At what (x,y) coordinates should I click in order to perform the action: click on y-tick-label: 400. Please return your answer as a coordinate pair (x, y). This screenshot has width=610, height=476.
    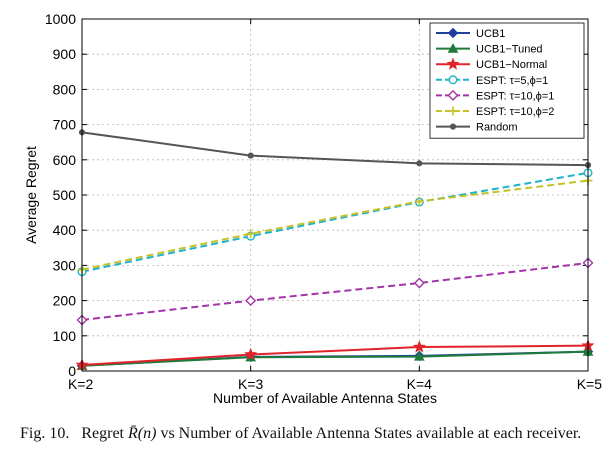
    Looking at the image, I should click on (65, 230).